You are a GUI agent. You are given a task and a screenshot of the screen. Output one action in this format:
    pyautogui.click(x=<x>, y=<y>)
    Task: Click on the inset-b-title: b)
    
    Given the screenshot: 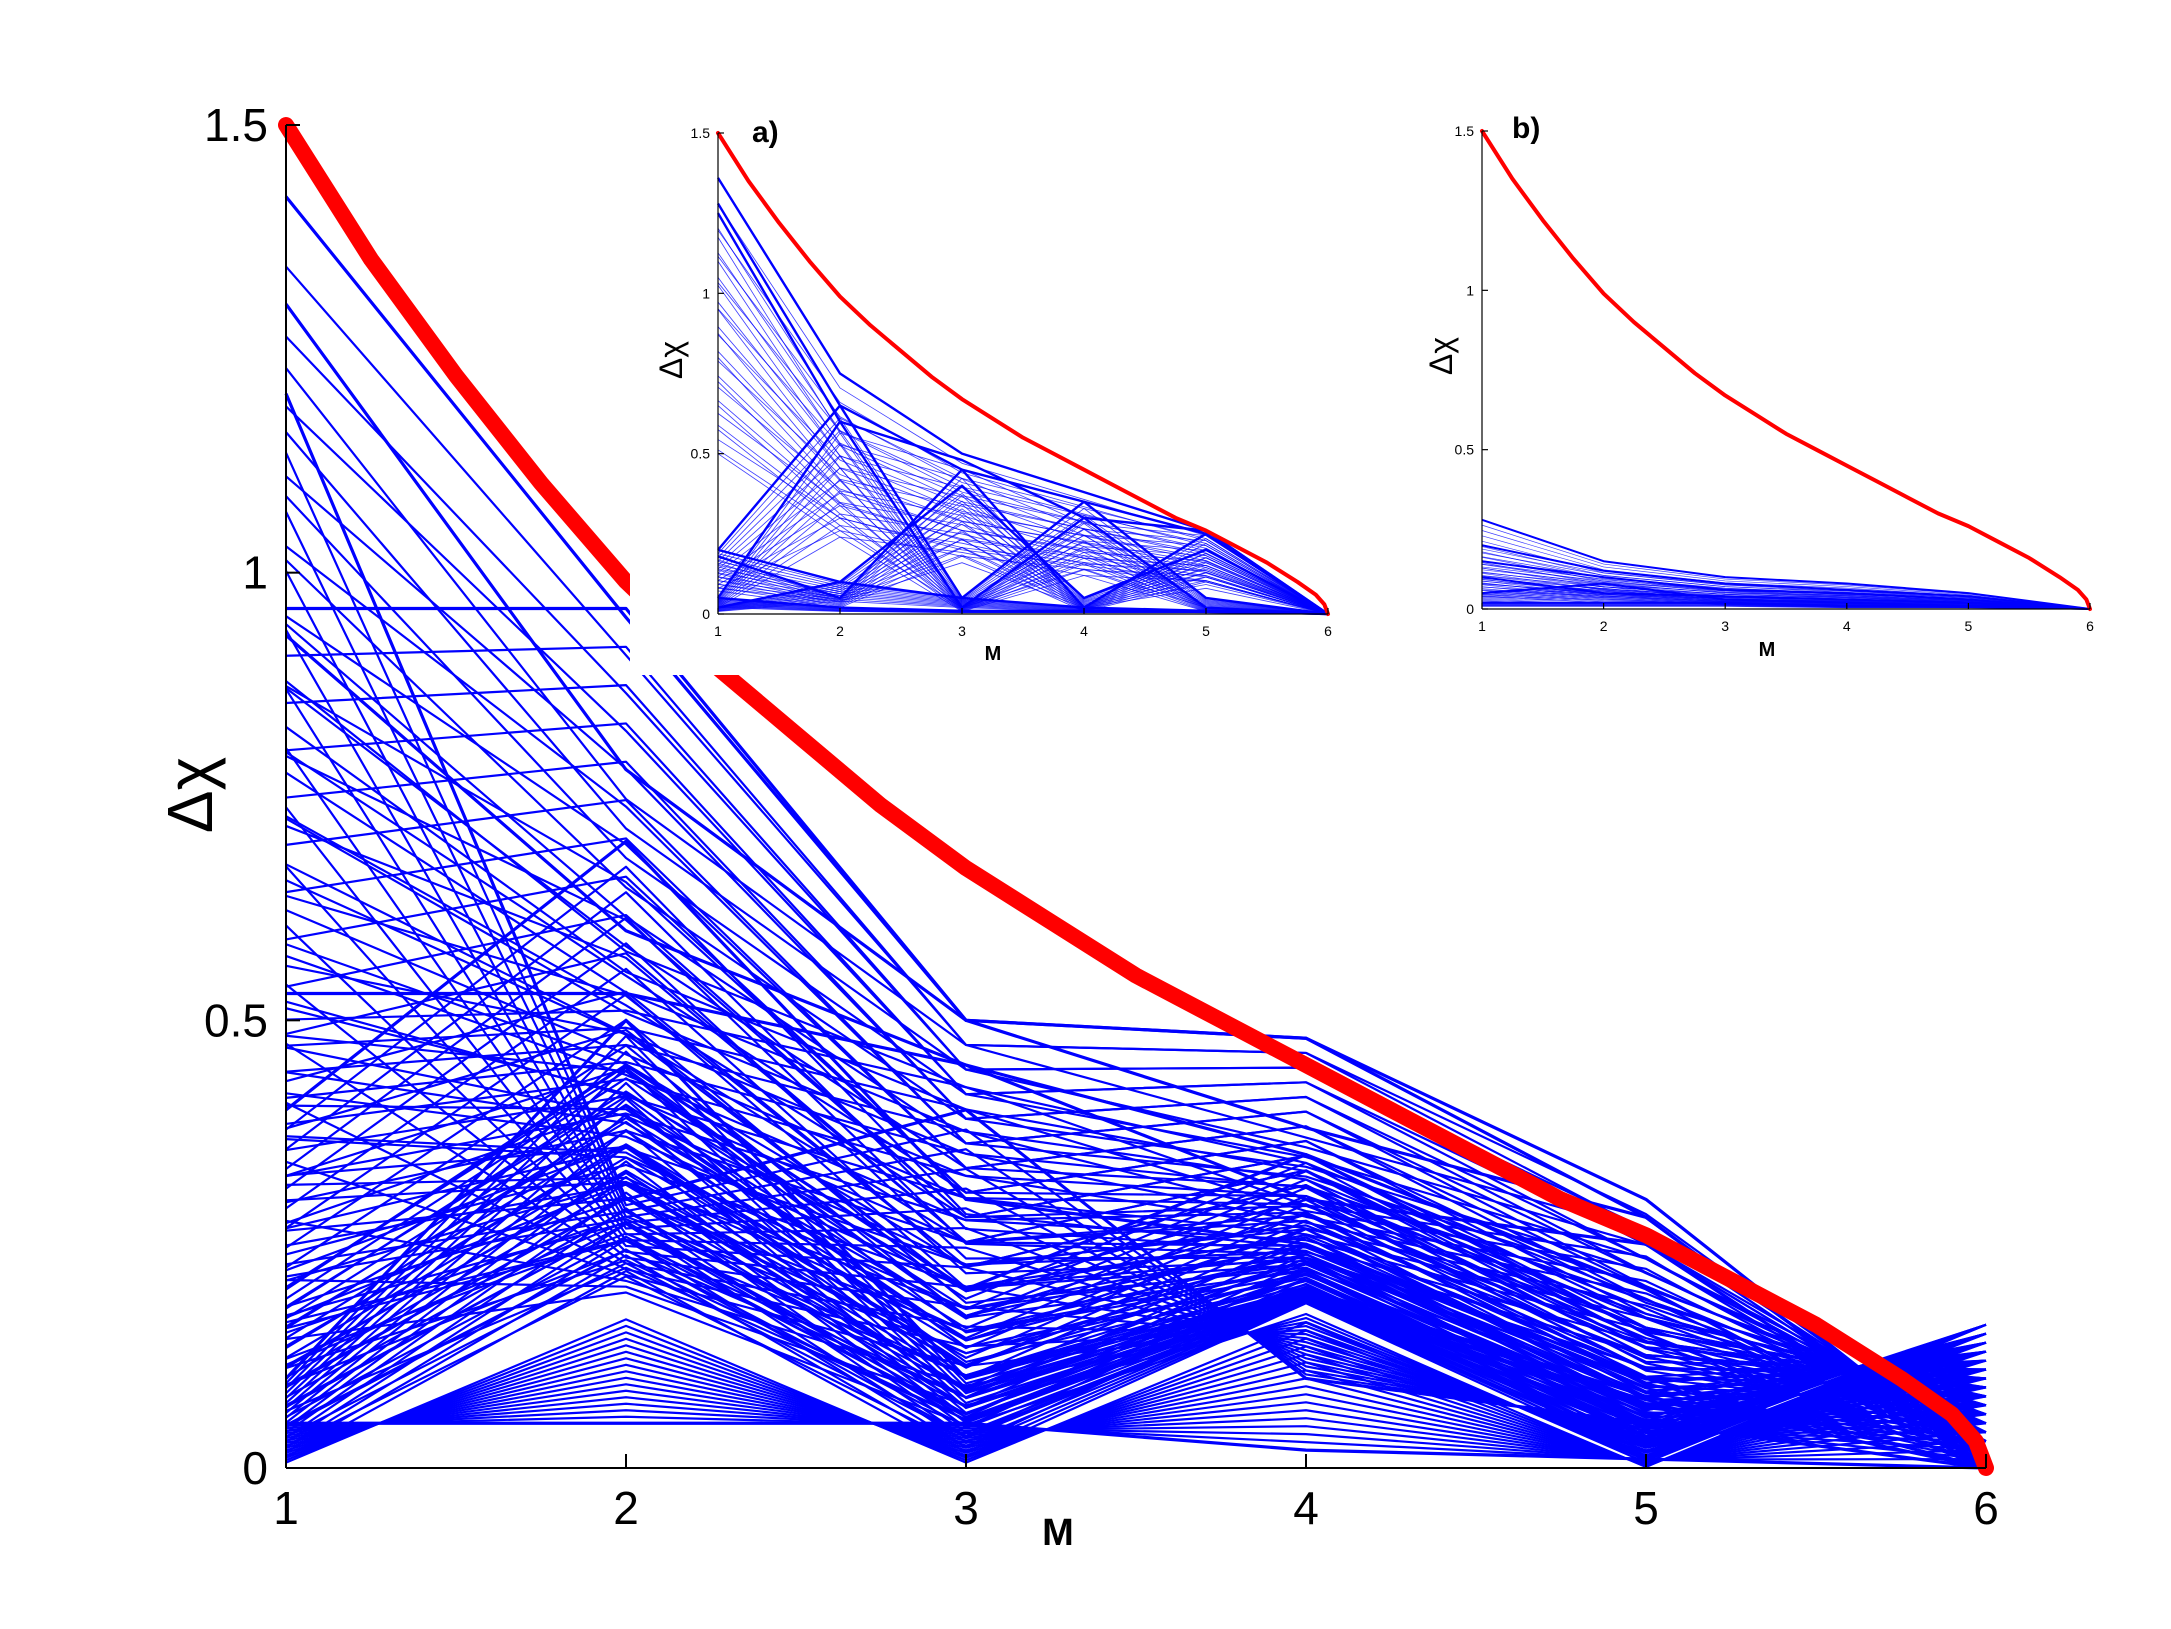 What is the action you would take?
    pyautogui.click(x=1526, y=128)
    